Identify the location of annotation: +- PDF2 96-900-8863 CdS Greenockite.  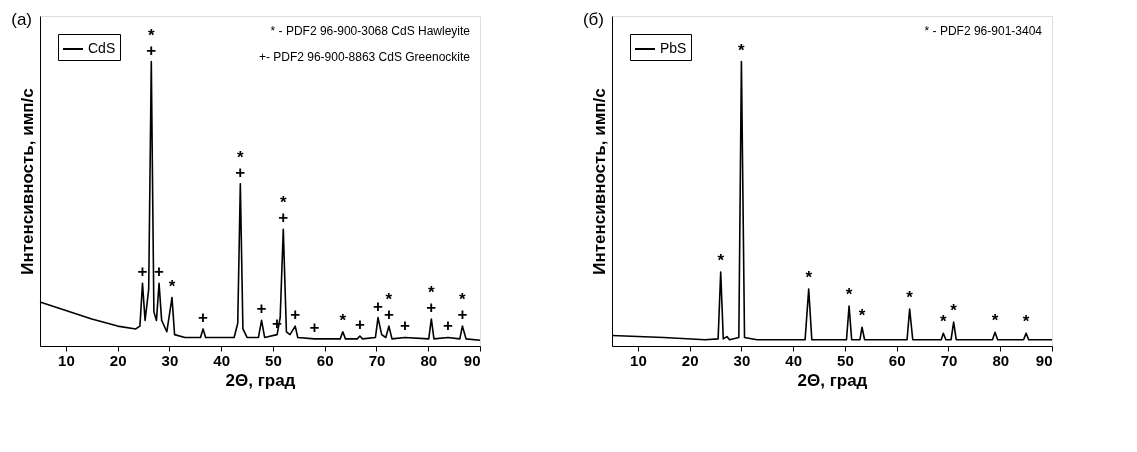
(364, 57).